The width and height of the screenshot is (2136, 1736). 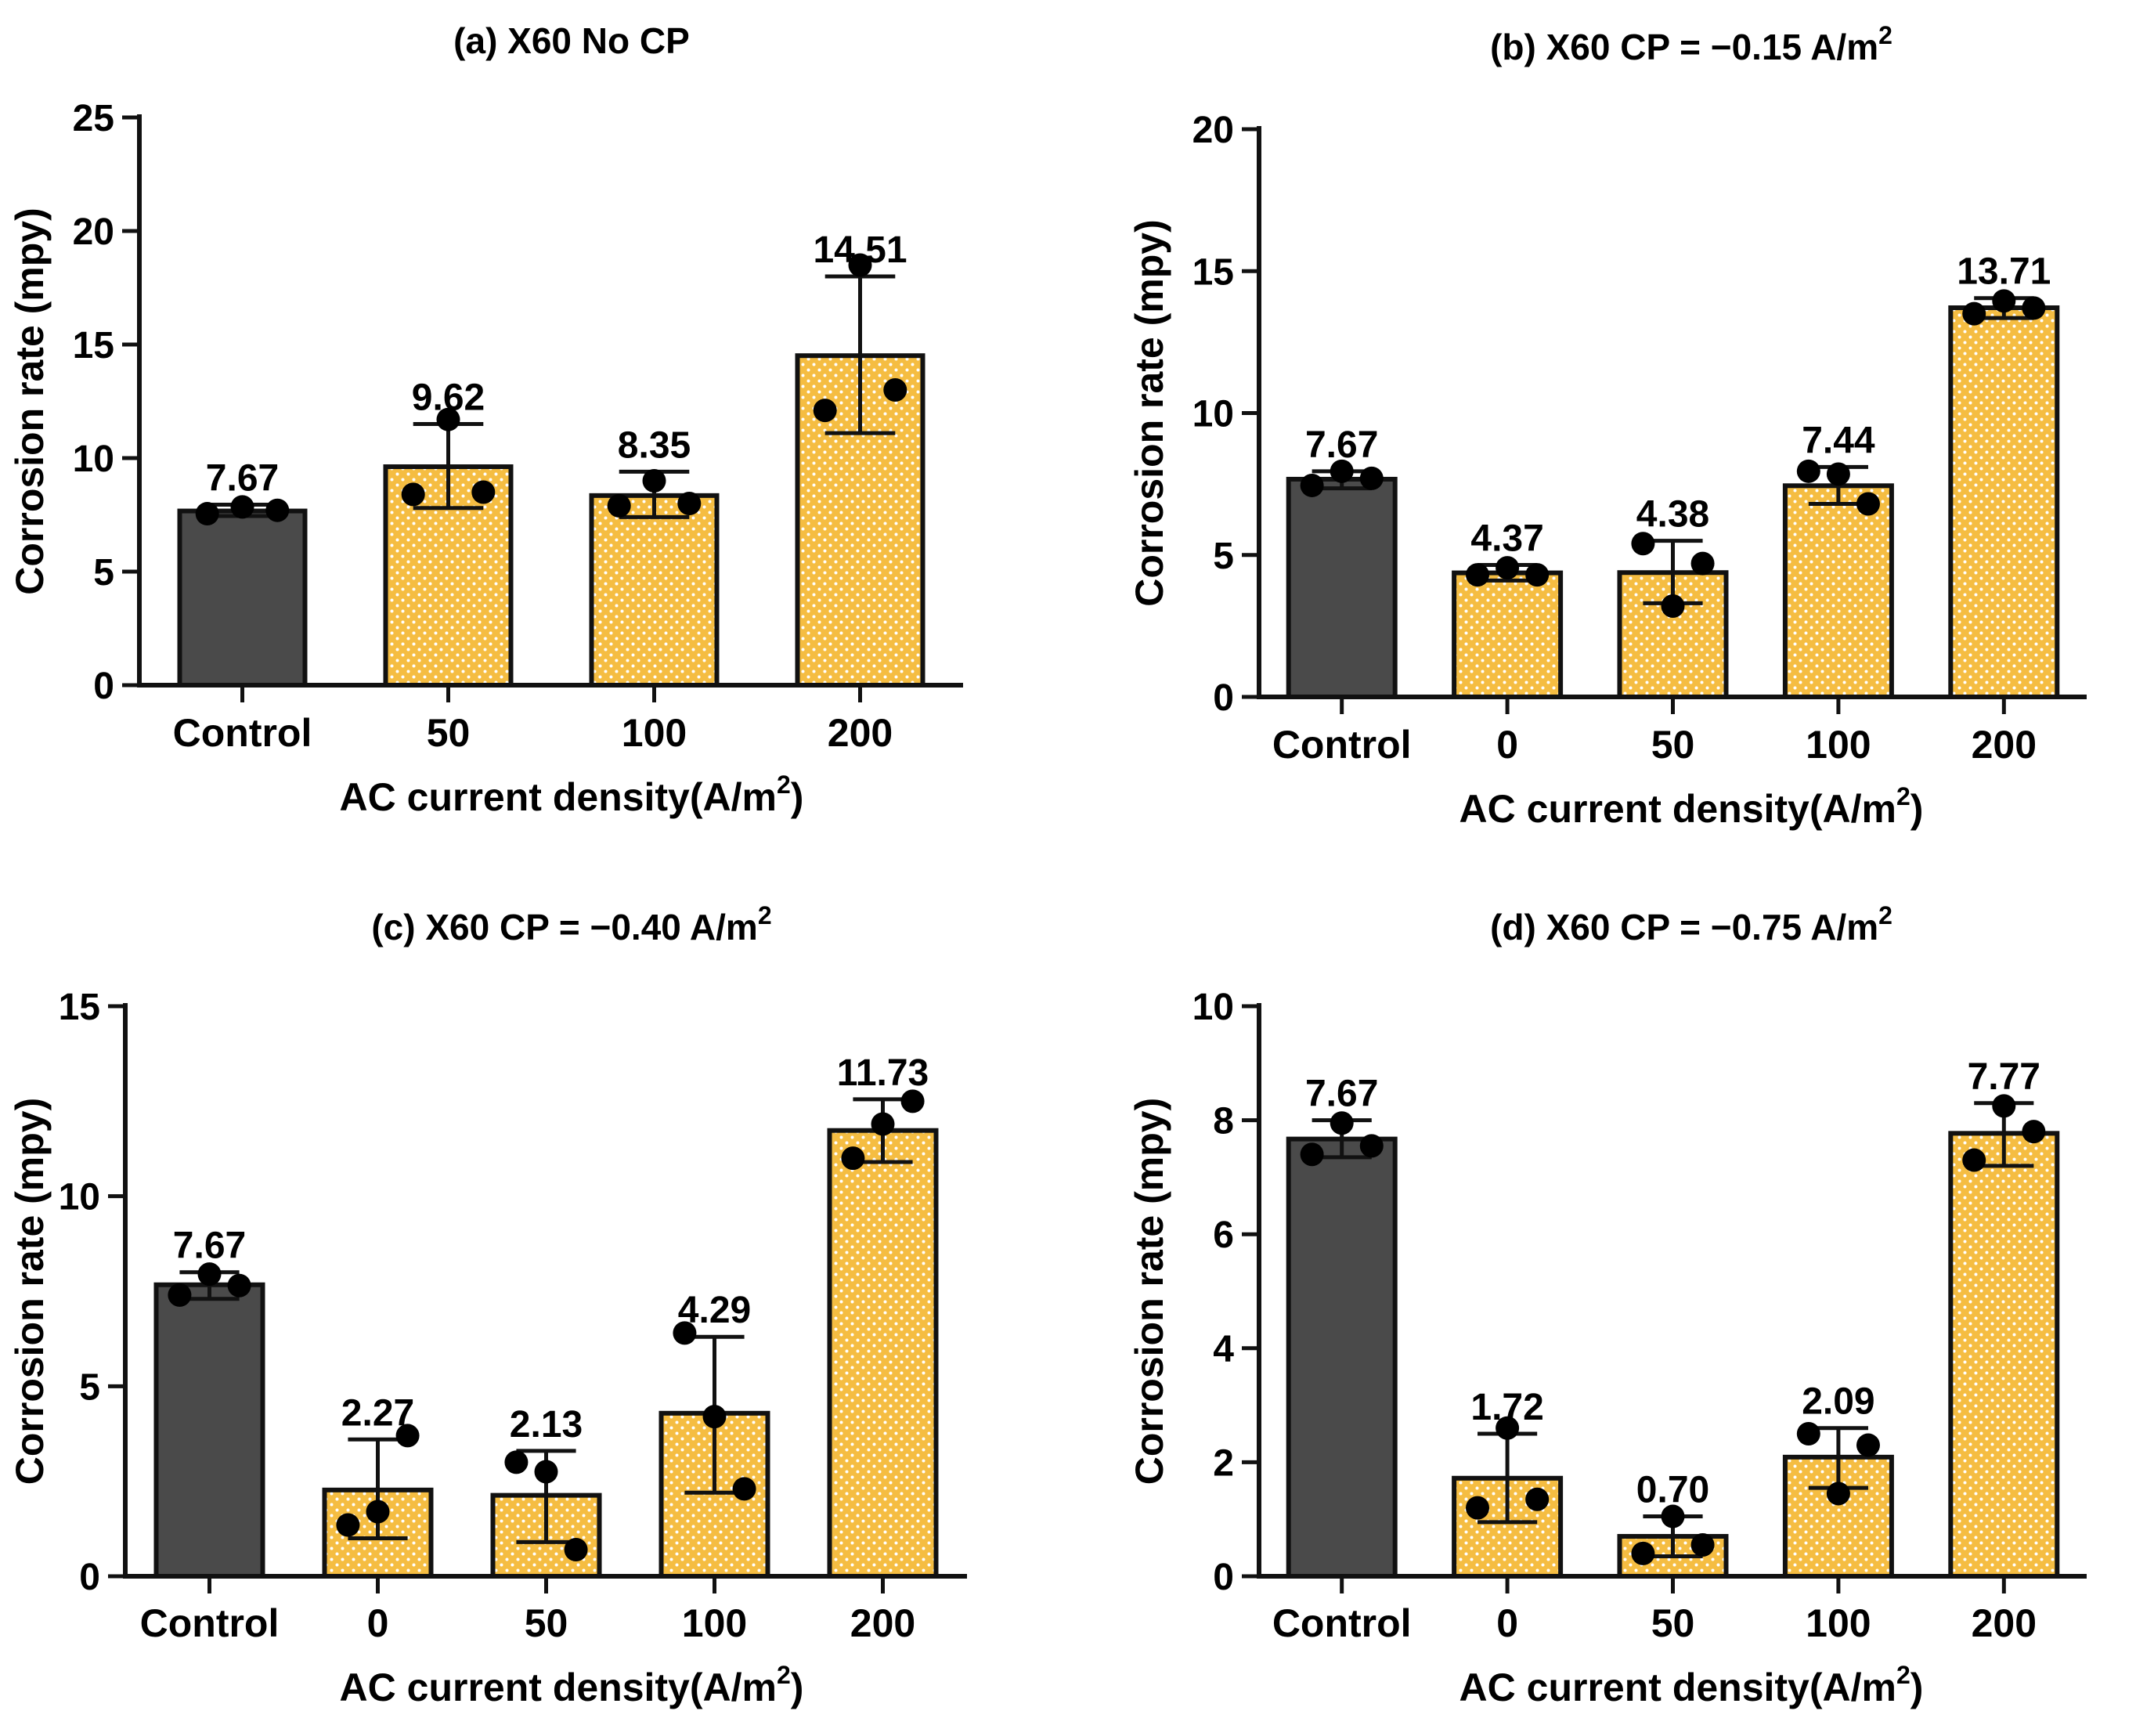 I want to click on value-label: 4.37, so click(x=1506, y=538).